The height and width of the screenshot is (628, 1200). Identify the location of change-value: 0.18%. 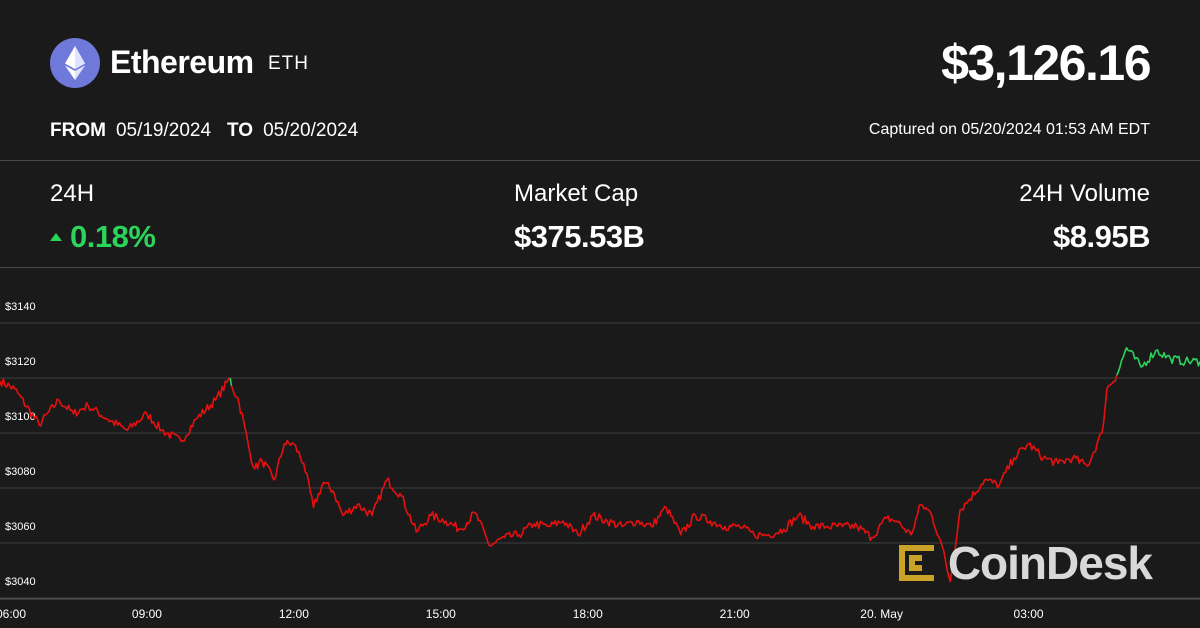
(103, 237).